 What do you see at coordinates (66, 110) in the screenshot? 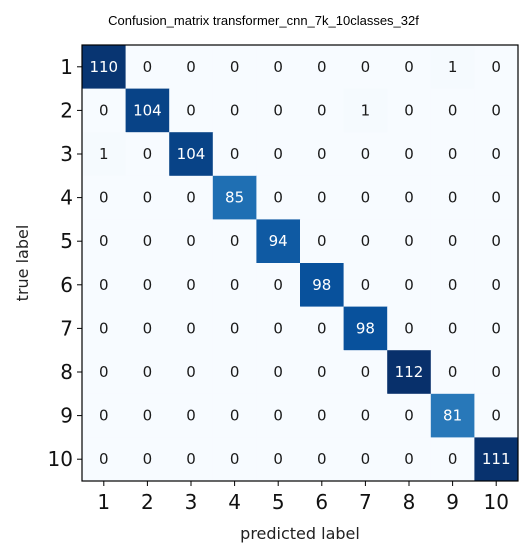
I see `y-tick-label: 2` at bounding box center [66, 110].